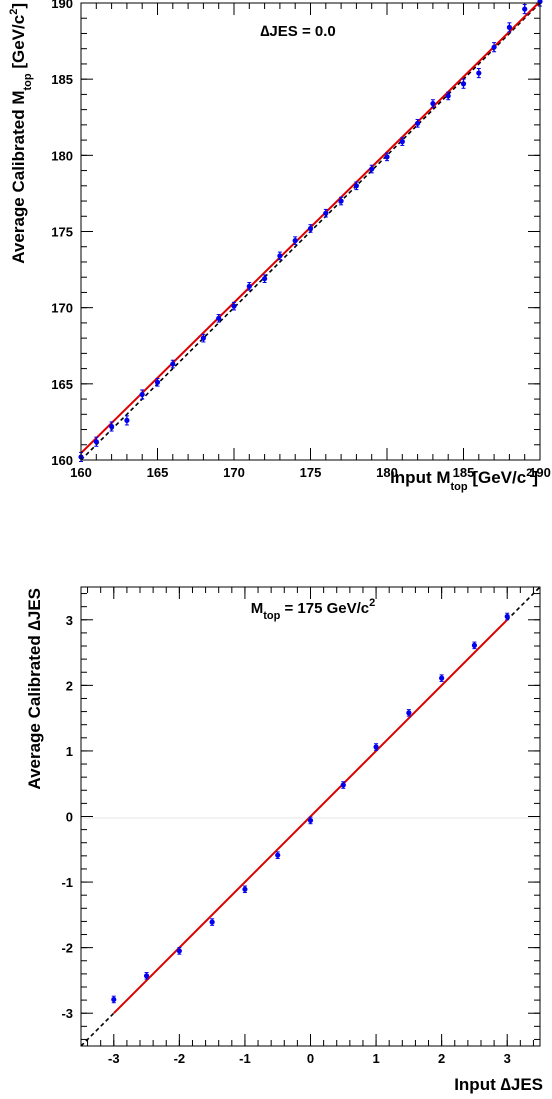 The height and width of the screenshot is (1099, 552). I want to click on jes-x-tick-label: 0, so click(310, 1058).